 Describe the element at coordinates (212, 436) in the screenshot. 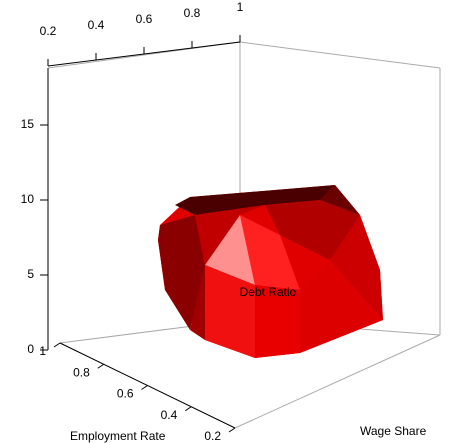

I see `y-tick-label: 0.2` at that location.